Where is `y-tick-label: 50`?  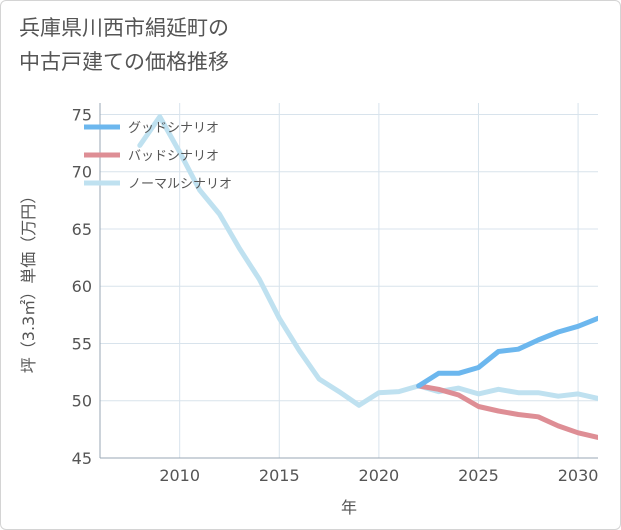 y-tick-label: 50 is located at coordinates (82, 401).